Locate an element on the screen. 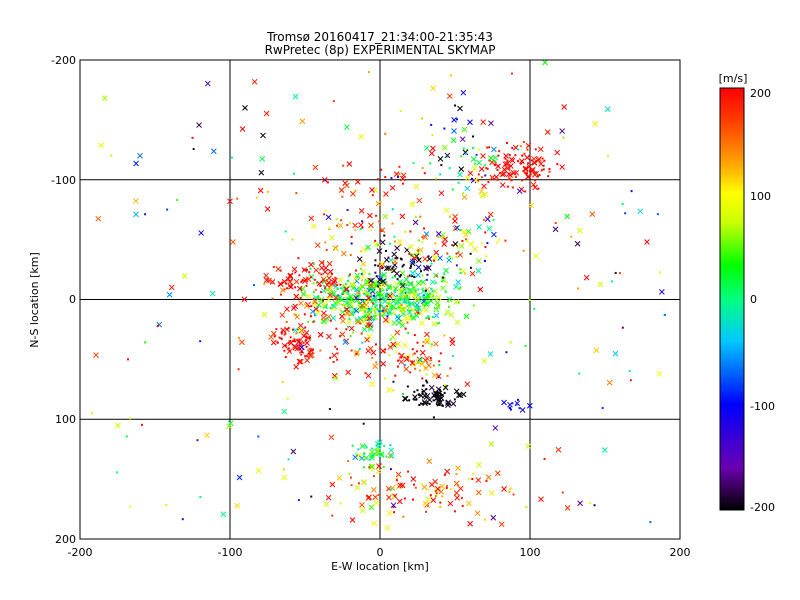 The width and height of the screenshot is (800, 600). y-axis: 200 100 0 -100 -200 N-S location [km] is located at coordinates (52, 300).